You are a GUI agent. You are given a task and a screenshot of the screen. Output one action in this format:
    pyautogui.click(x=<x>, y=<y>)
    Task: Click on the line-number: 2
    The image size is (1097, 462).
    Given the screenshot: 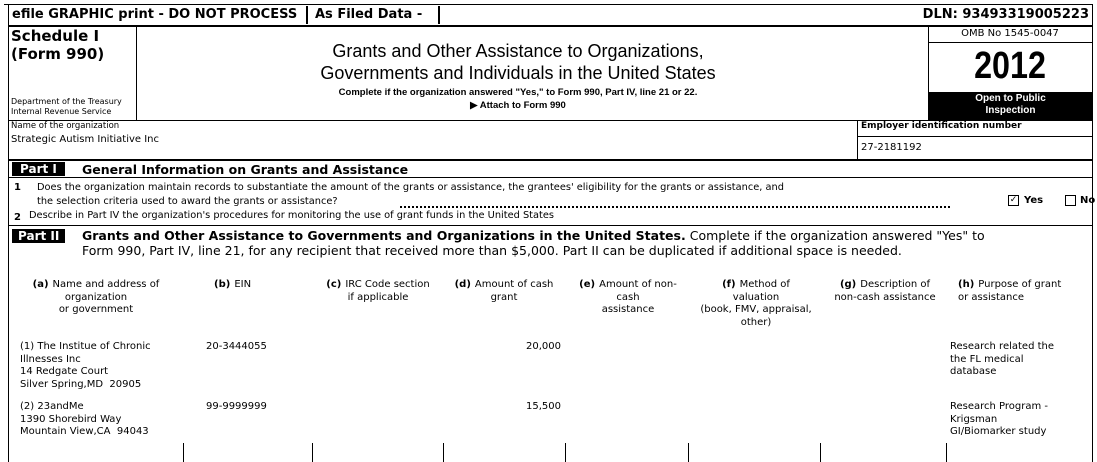 What is the action you would take?
    pyautogui.click(x=17, y=217)
    